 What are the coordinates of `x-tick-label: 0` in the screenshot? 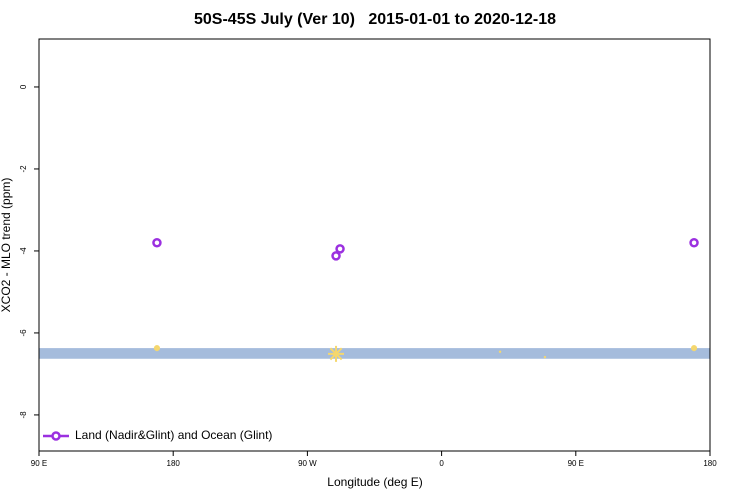 It's located at (441, 463).